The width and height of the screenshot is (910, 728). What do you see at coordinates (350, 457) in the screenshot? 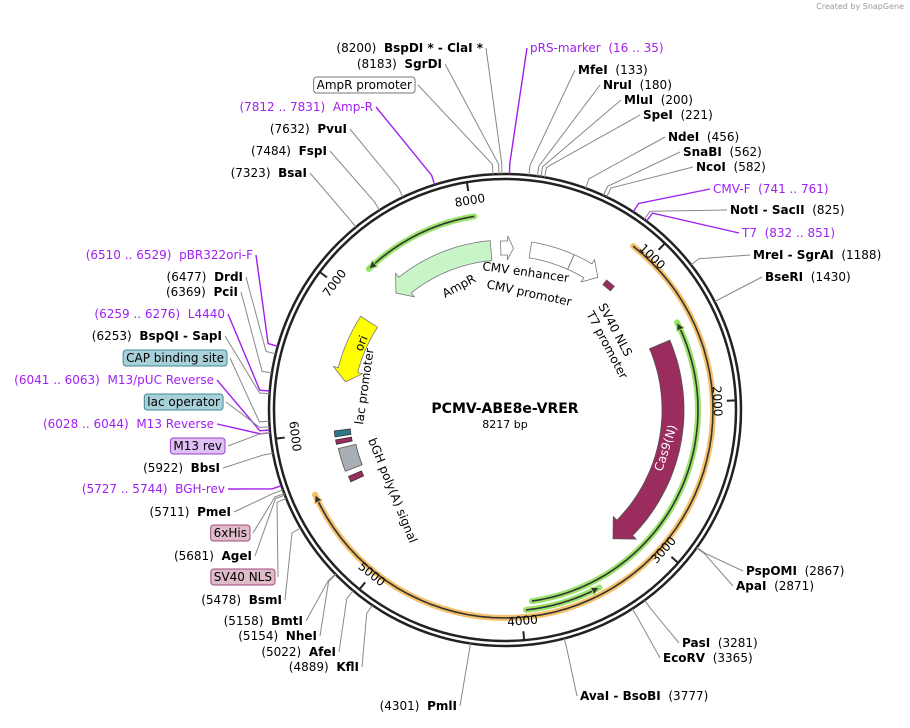
I see `bgh-polya-feature` at bounding box center [350, 457].